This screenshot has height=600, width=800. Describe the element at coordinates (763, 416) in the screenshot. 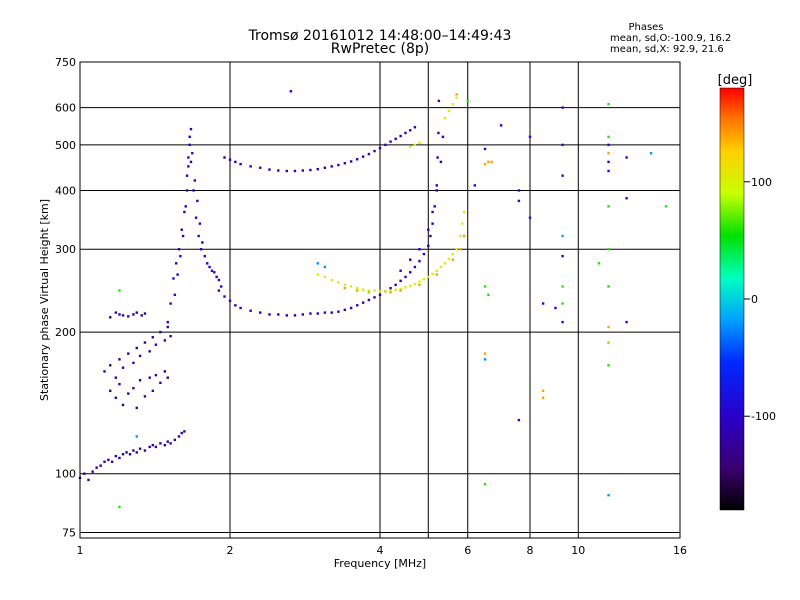

I see `colorbar-tick-label: -100` at that location.